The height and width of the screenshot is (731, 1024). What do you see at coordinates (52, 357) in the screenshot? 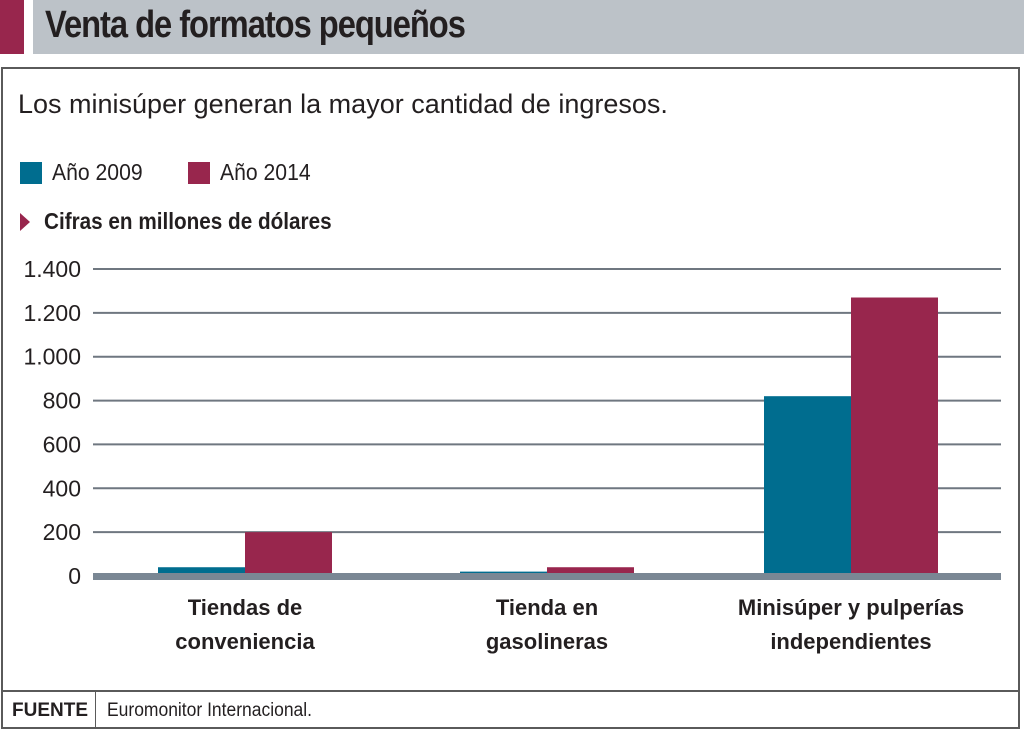
I see `y-tick-label: 1.000` at bounding box center [52, 357].